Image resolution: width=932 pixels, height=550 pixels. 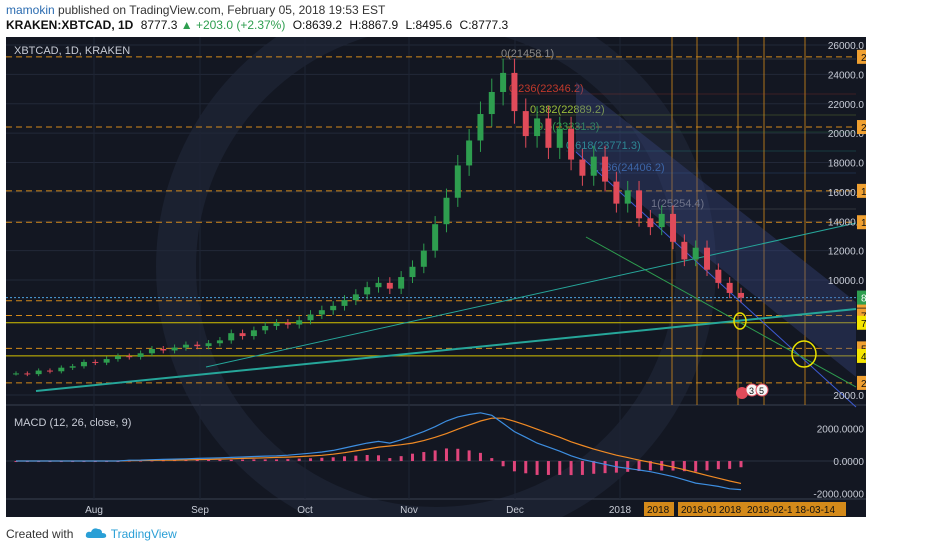 I want to click on tradingview-cloud-icon, so click(x=96, y=534).